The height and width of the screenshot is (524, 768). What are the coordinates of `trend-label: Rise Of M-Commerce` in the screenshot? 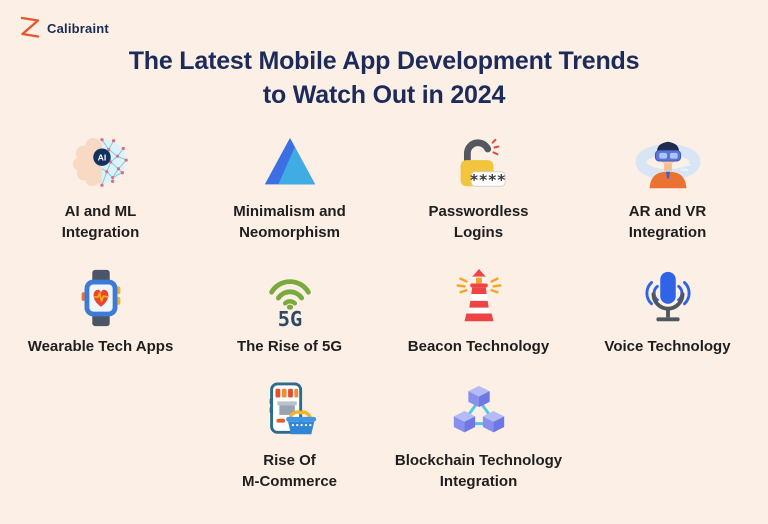 It's located at (289, 471).